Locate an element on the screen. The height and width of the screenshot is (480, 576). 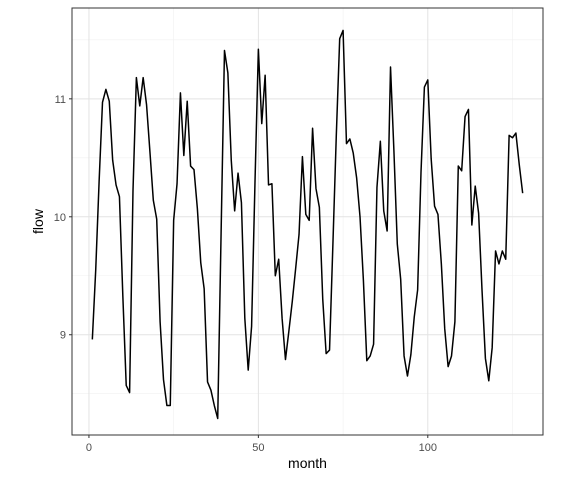
y-axis: 9 10 11 is located at coordinates (63, 218).